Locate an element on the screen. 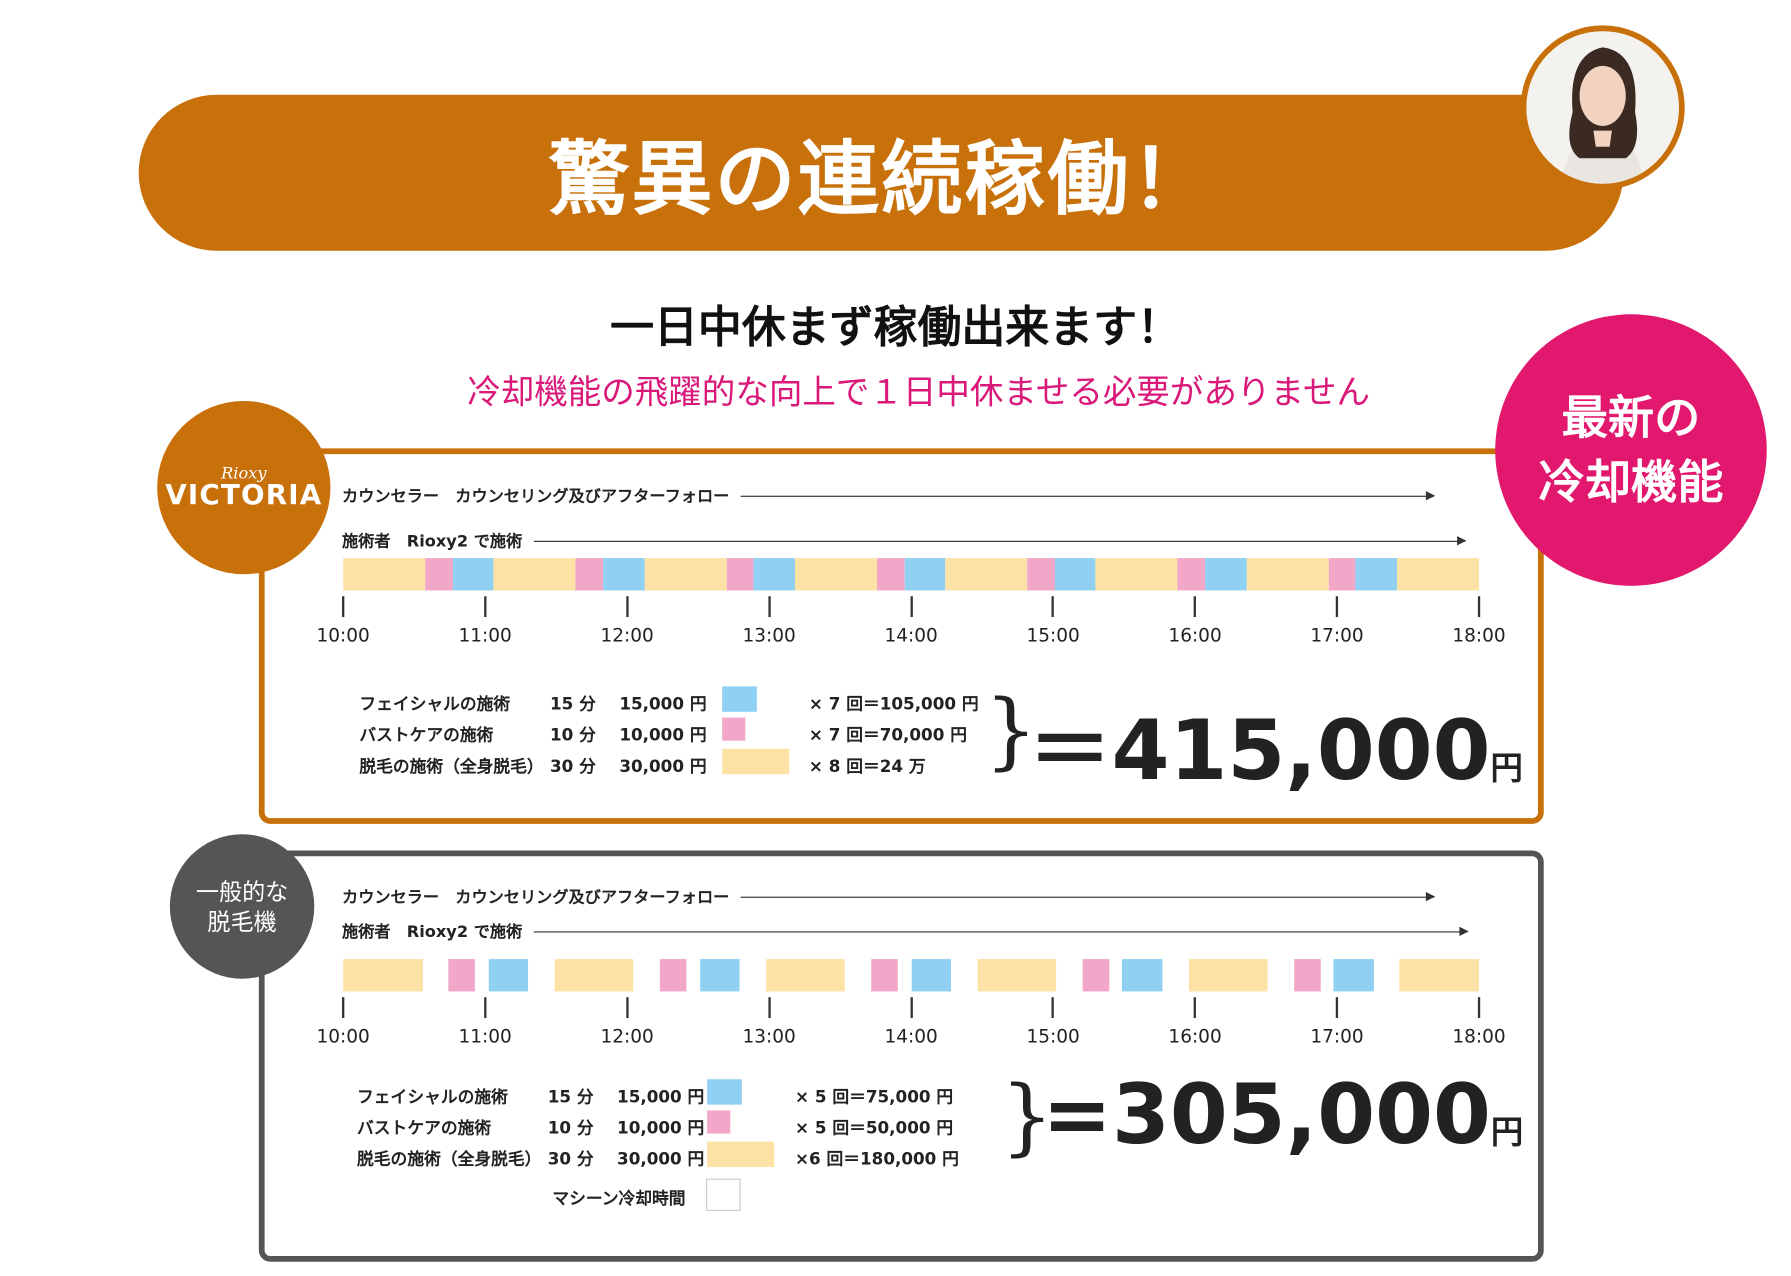 This screenshot has width=1791, height=1276. calculation: ×6 回＝180,000 円 is located at coordinates (876, 1160).